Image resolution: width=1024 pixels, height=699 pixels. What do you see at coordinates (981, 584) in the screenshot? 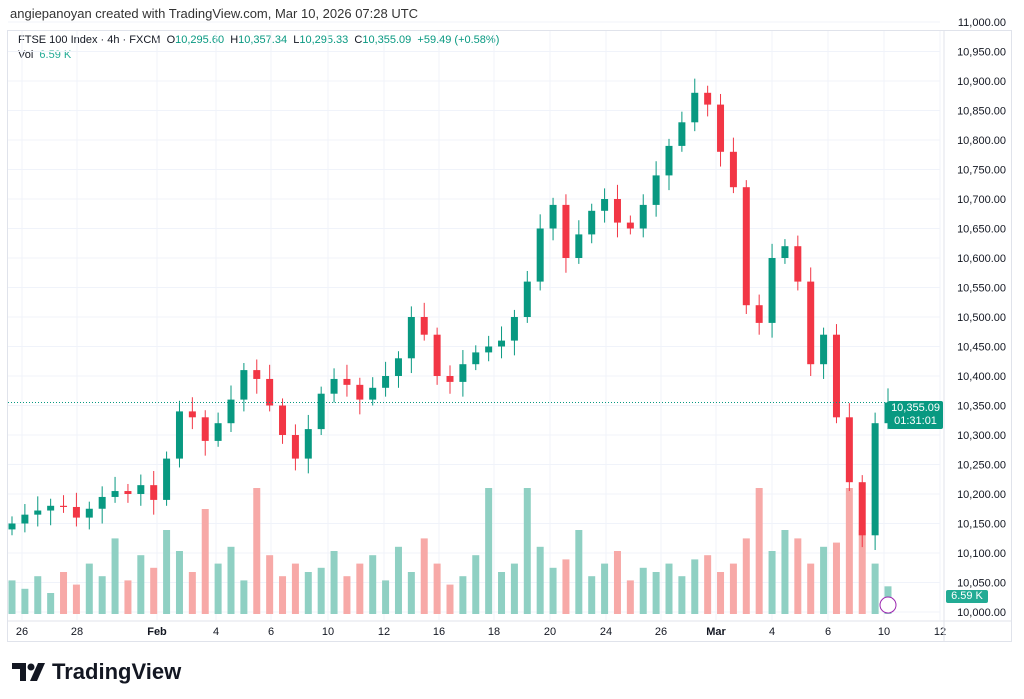
I see `y-tick-label: 10,050.00` at bounding box center [981, 584].